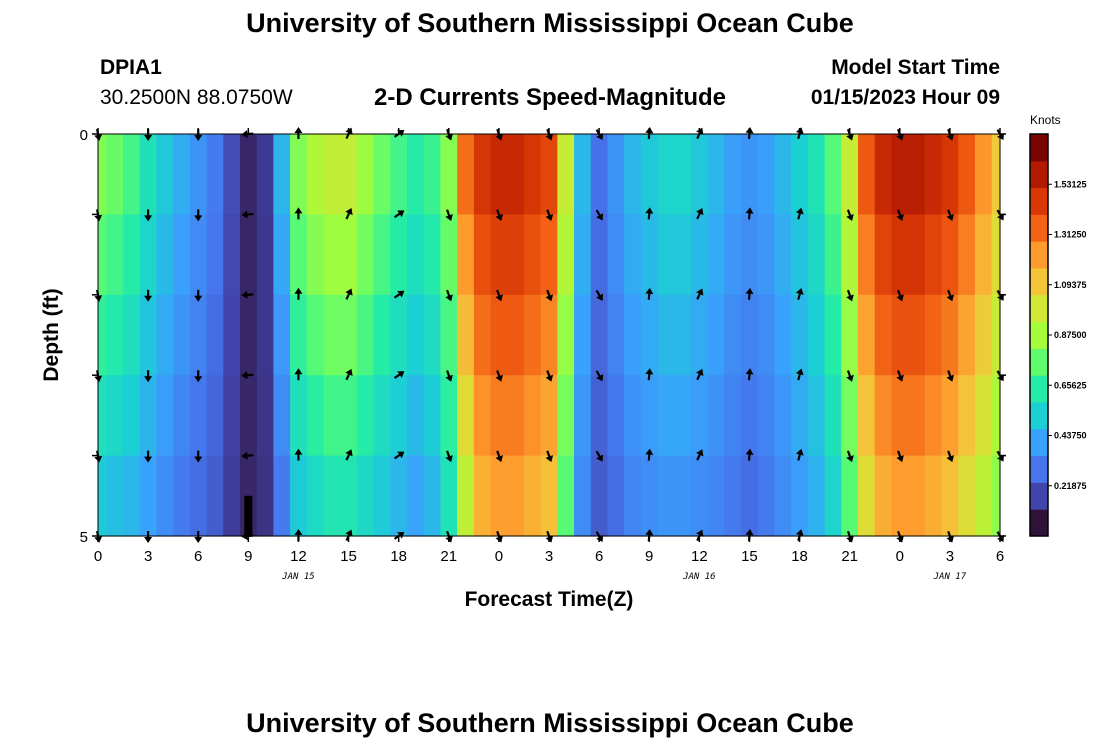 This screenshot has width=1100, height=750. Describe the element at coordinates (900, 556) in the screenshot. I see `x-tick-label: 0` at that location.